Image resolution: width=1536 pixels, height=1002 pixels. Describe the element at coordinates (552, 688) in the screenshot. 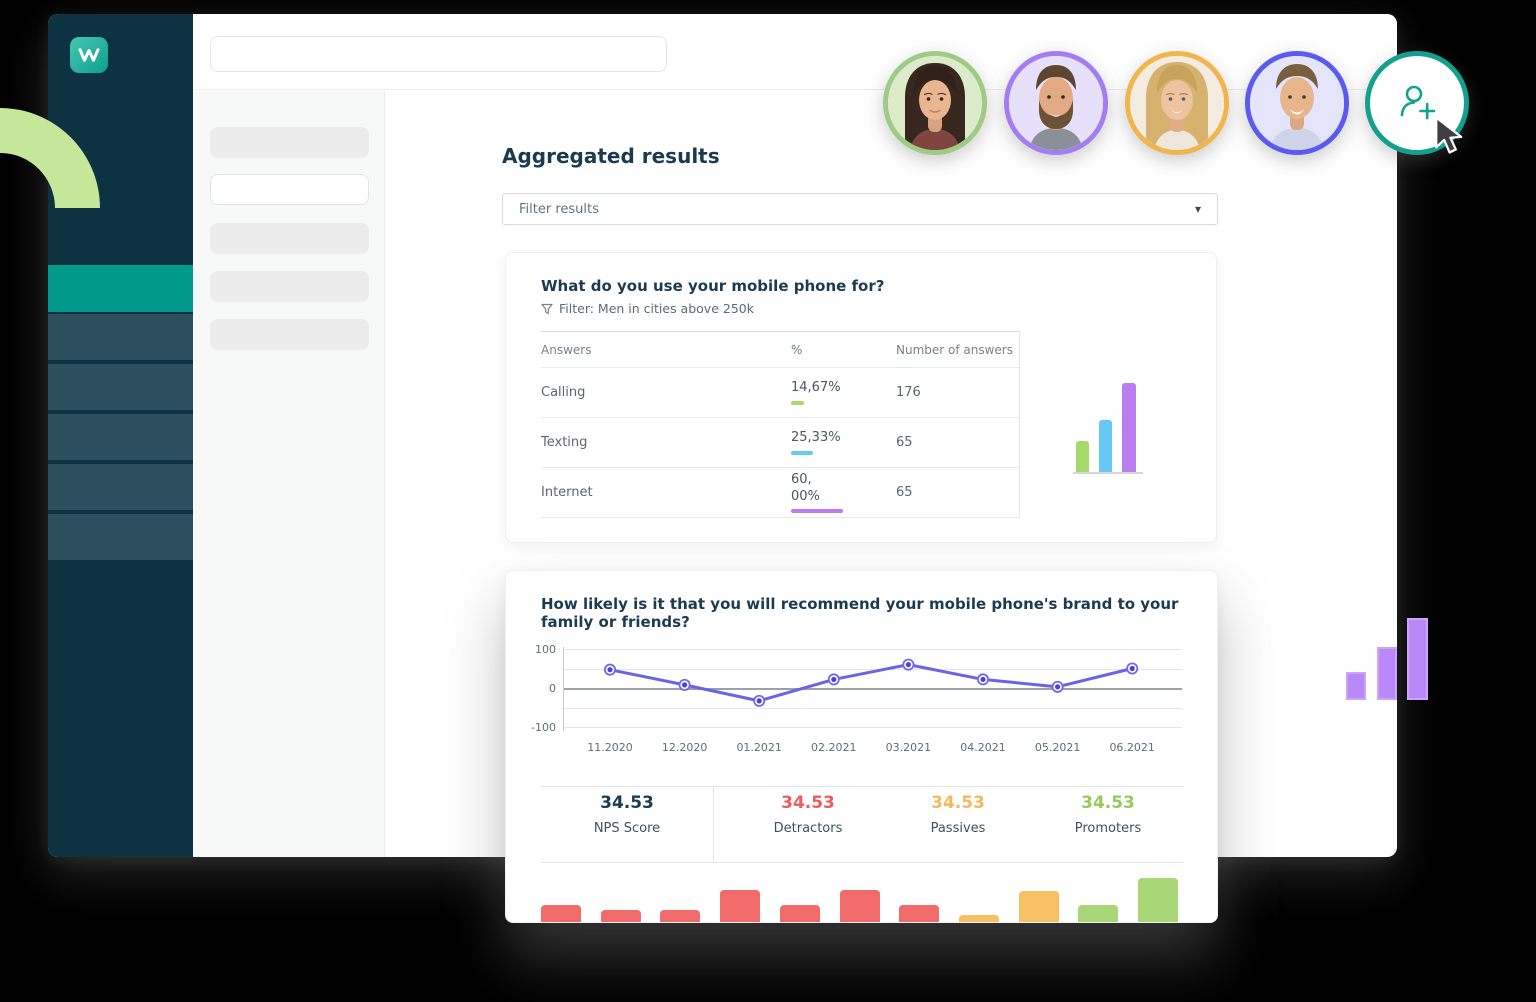

I see `y-tick-label: 0` at that location.